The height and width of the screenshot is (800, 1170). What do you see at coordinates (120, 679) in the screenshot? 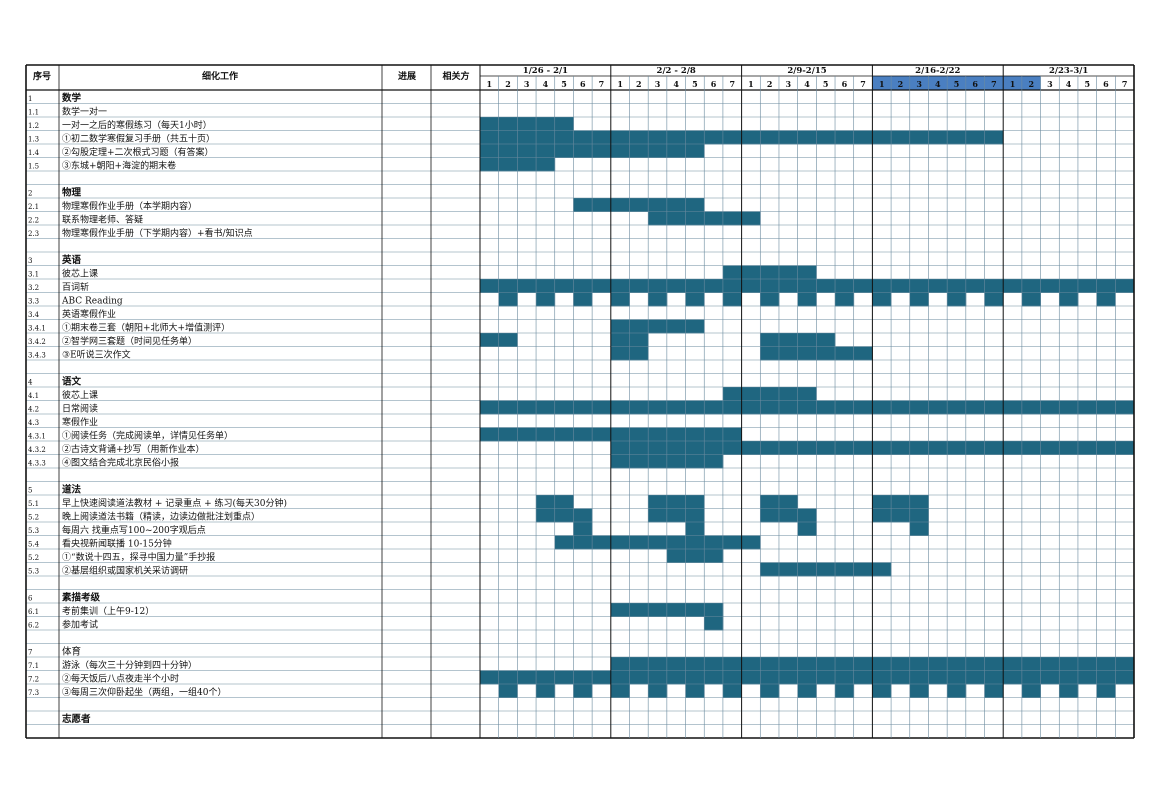
I see `task-label: ②每天饭后八点夜走半个小时` at bounding box center [120, 679].